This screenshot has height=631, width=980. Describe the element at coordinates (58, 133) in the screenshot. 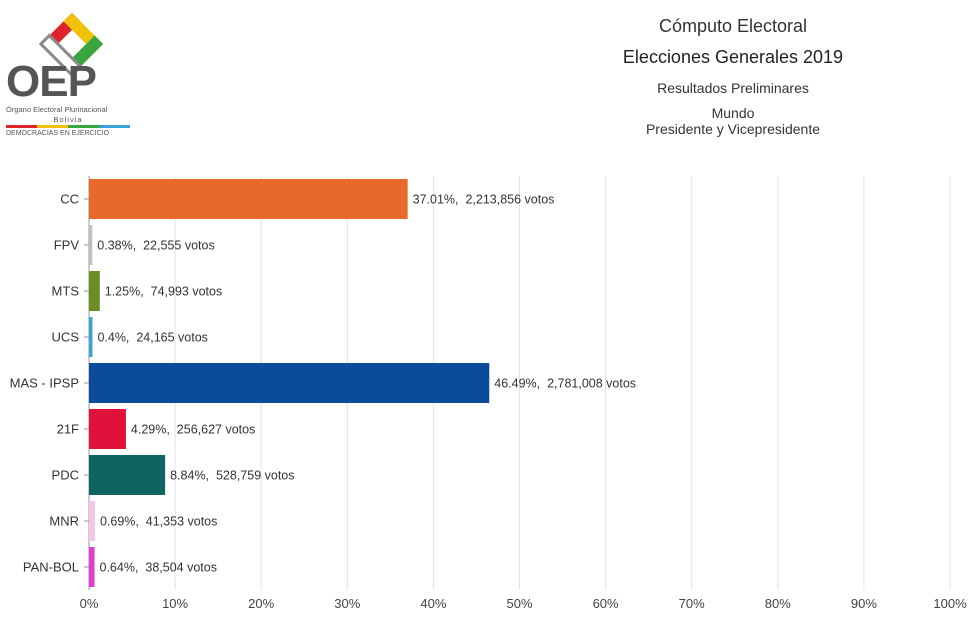

I see `logo-slogan: DEMOCRACIAS EN EJERCICIO` at that location.